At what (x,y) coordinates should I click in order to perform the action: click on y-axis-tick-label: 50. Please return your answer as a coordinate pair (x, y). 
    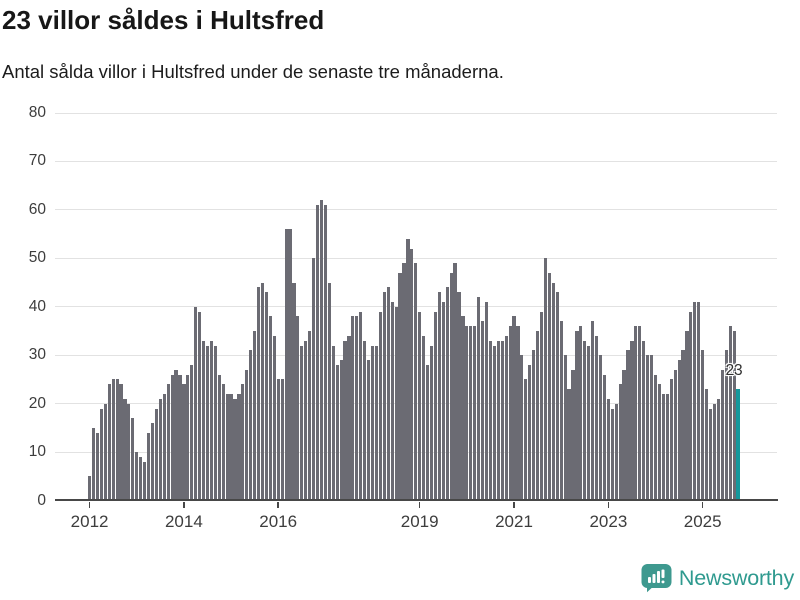
    Looking at the image, I should click on (37, 258).